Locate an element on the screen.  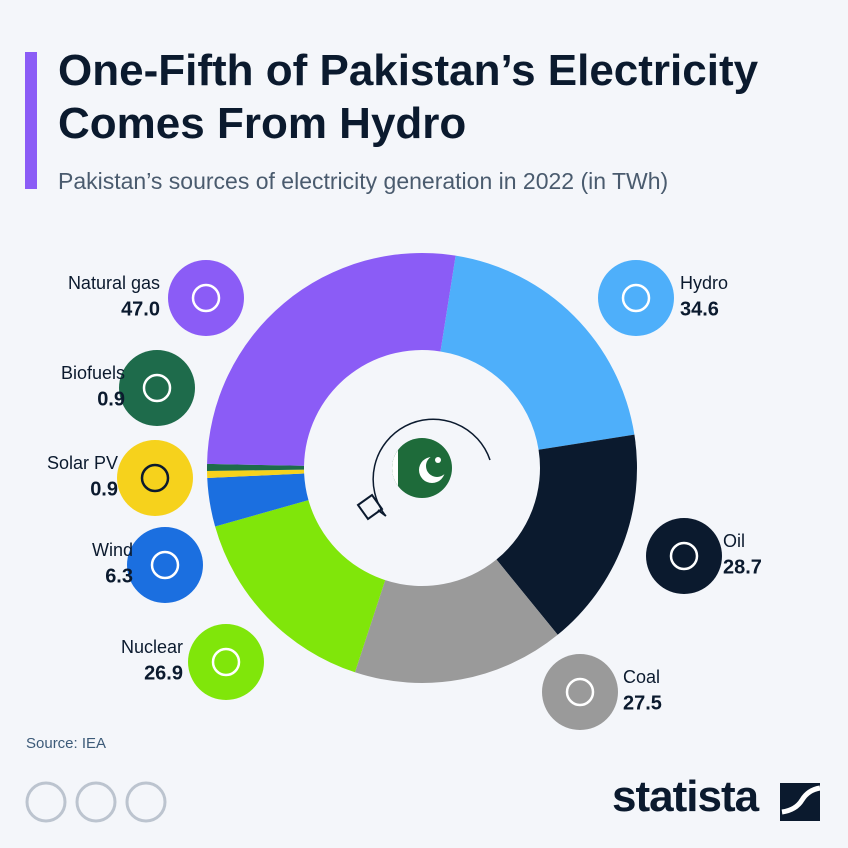
value-label: 34.6 is located at coordinates (699, 309).